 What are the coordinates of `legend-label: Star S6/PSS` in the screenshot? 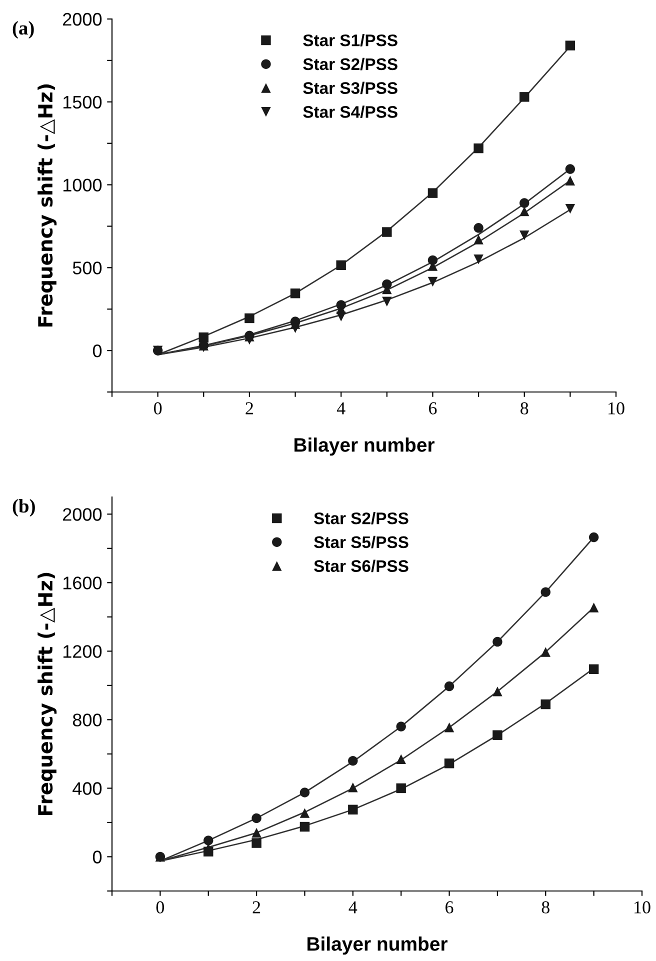 It's located at (361, 566).